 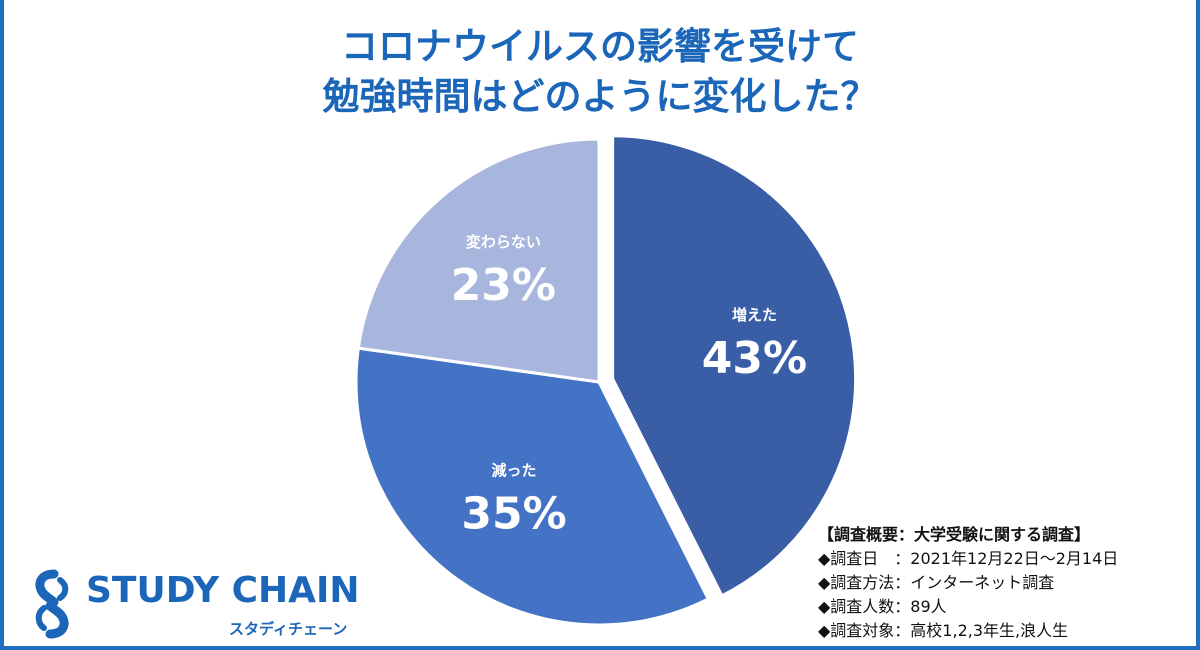 What do you see at coordinates (503, 242) in the screenshot?
I see `slice-label-2: 変わらない` at bounding box center [503, 242].